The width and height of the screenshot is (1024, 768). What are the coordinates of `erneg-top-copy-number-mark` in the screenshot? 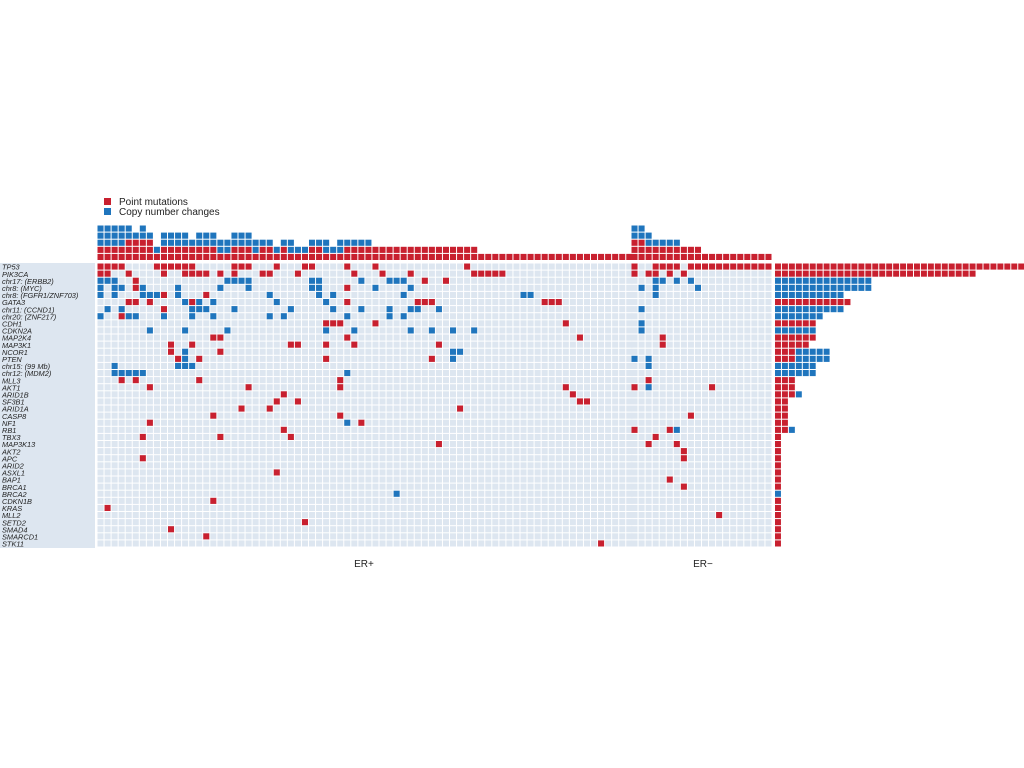 It's located at (648, 242).